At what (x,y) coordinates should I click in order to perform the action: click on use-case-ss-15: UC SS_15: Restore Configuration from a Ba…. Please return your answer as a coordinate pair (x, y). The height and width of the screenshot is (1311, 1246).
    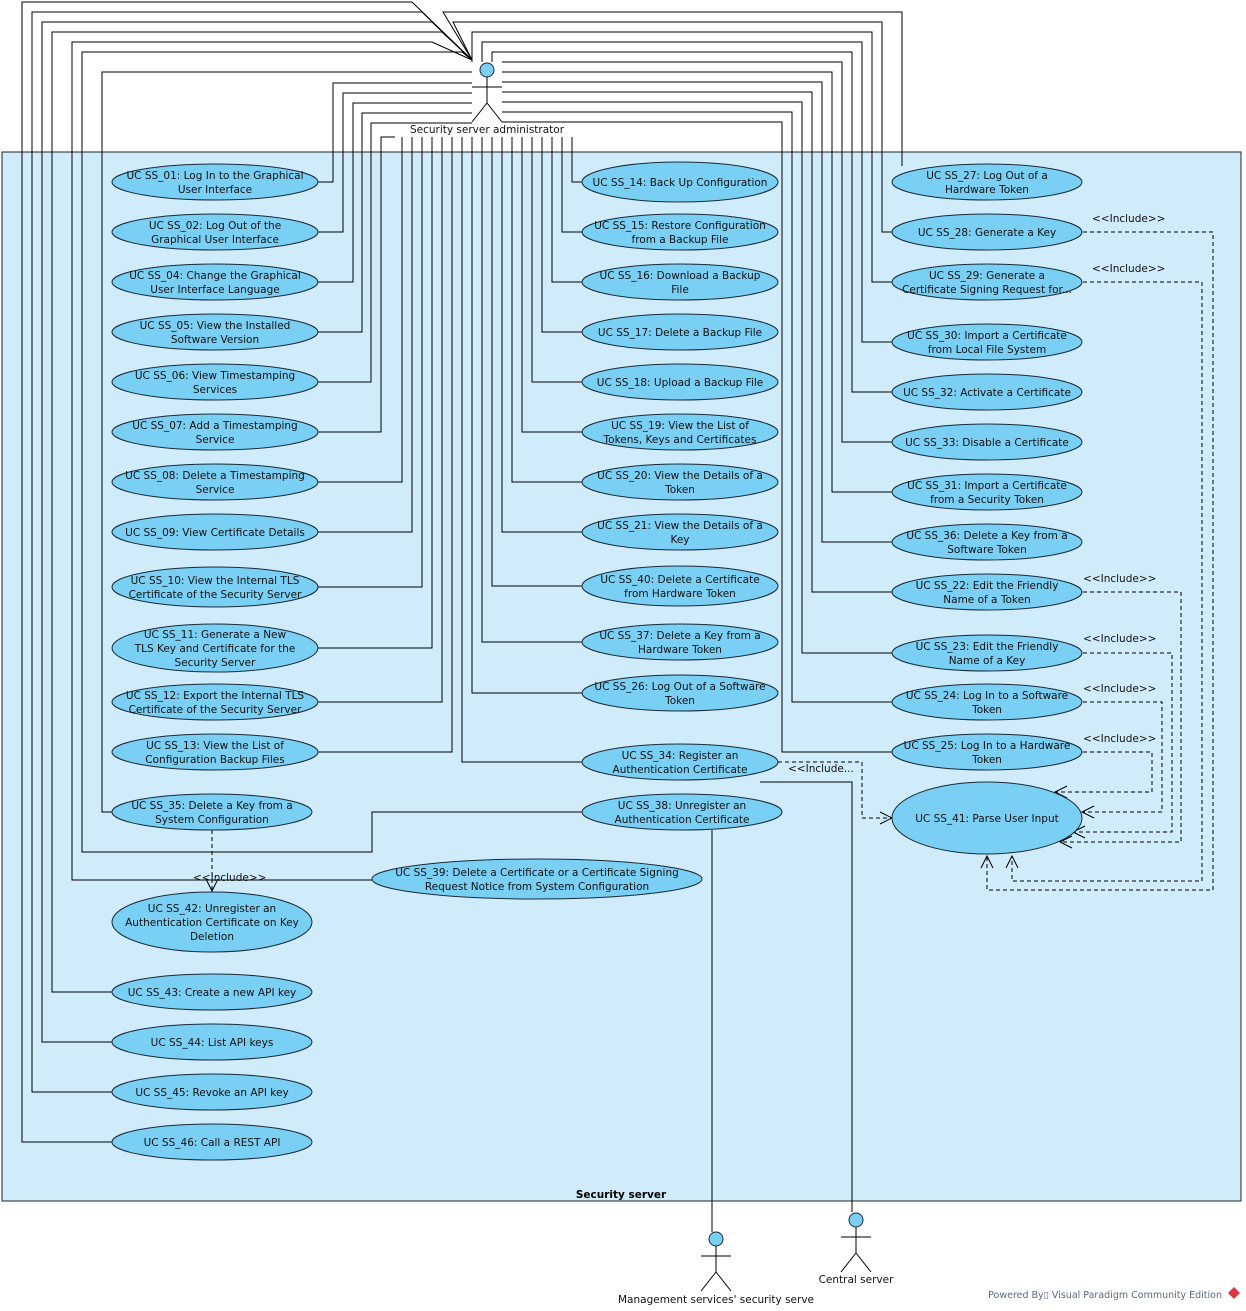
    Looking at the image, I should click on (680, 232).